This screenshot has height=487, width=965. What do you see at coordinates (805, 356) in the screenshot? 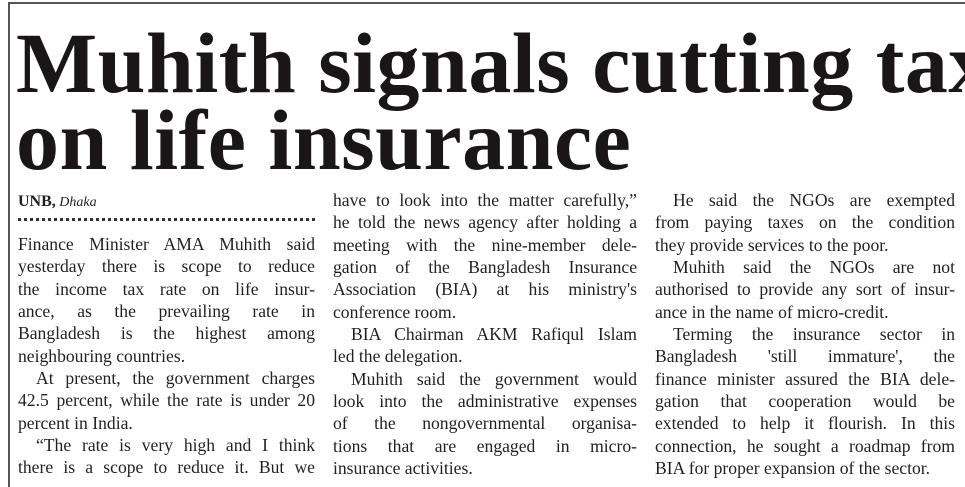
I see `text-line: Bangladesh 'still immature', the` at bounding box center [805, 356].